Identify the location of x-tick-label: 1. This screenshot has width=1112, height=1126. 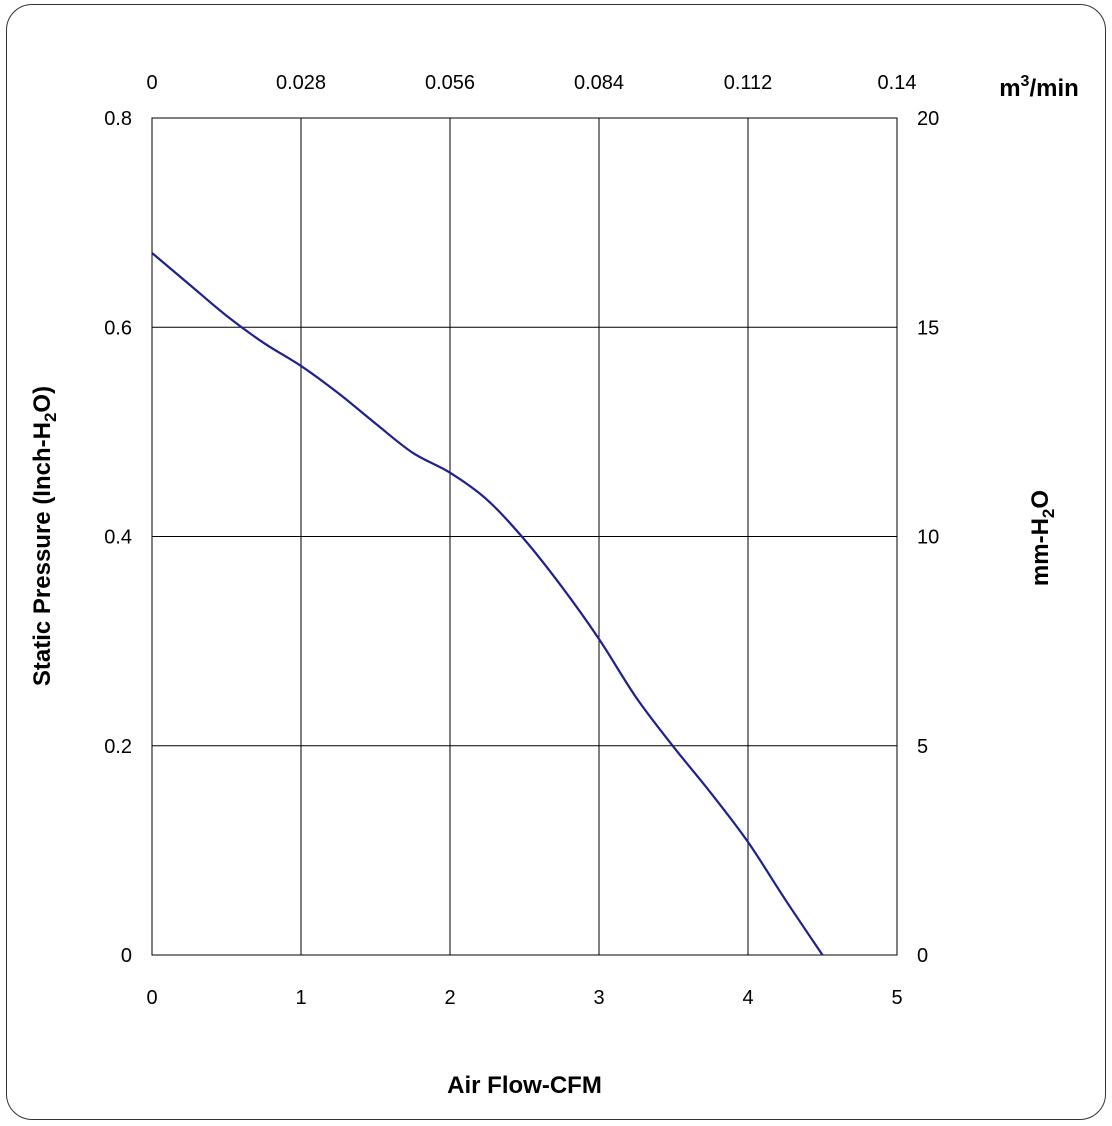
(300, 998).